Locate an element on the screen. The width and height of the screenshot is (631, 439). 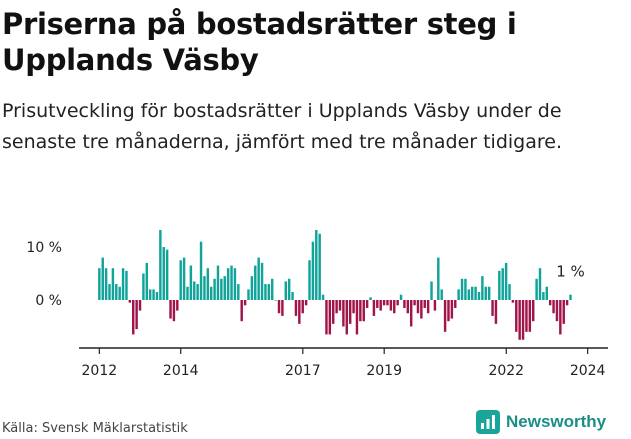
x-tick-label: 2014 is located at coordinates (181, 371).